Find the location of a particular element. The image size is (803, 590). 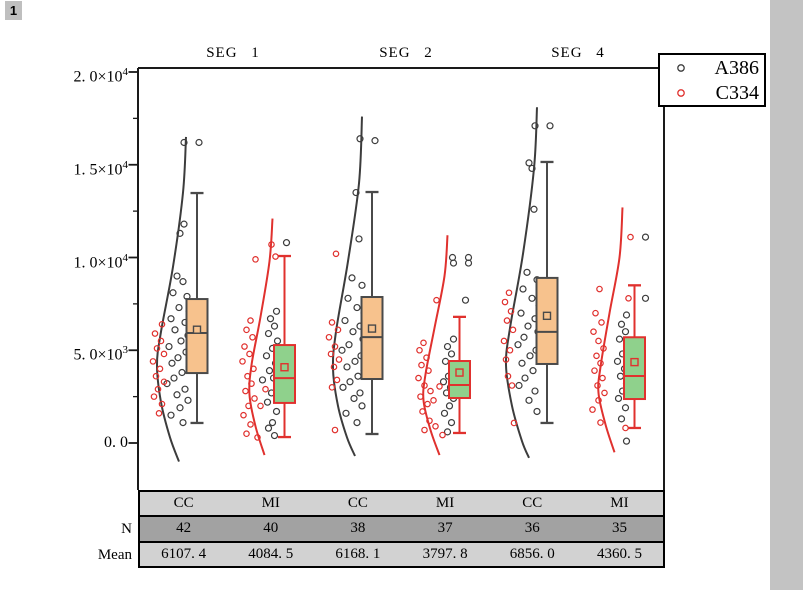

table-header-cell: MI is located at coordinates (619, 503).